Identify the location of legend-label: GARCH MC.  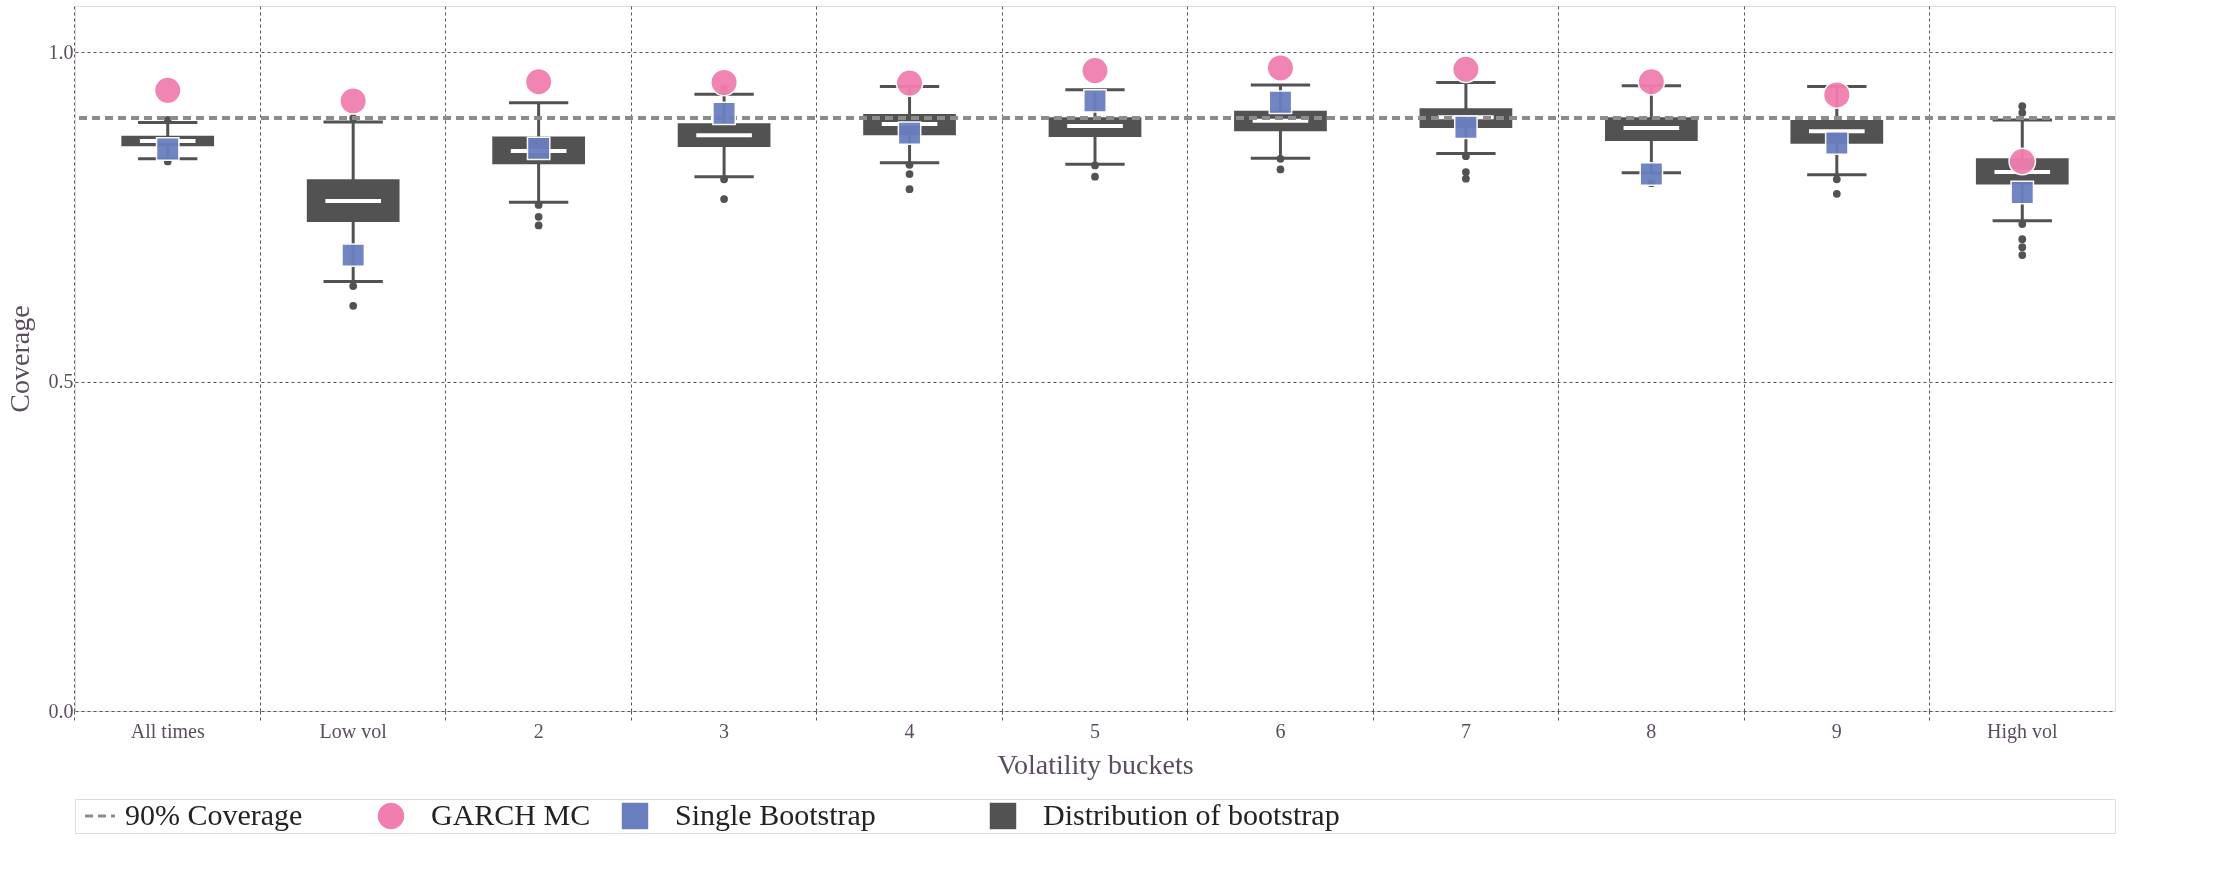
(511, 814).